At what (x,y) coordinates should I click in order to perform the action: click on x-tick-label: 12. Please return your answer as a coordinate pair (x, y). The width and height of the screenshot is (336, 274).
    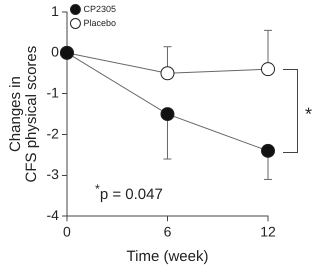
    Looking at the image, I should click on (268, 231).